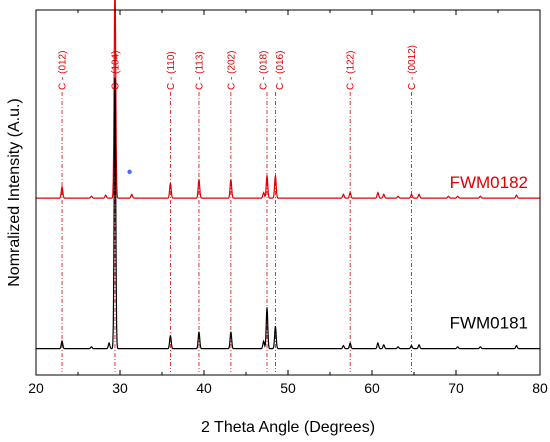  What do you see at coordinates (540, 388) in the screenshot?
I see `x-tick-label: 80` at bounding box center [540, 388].